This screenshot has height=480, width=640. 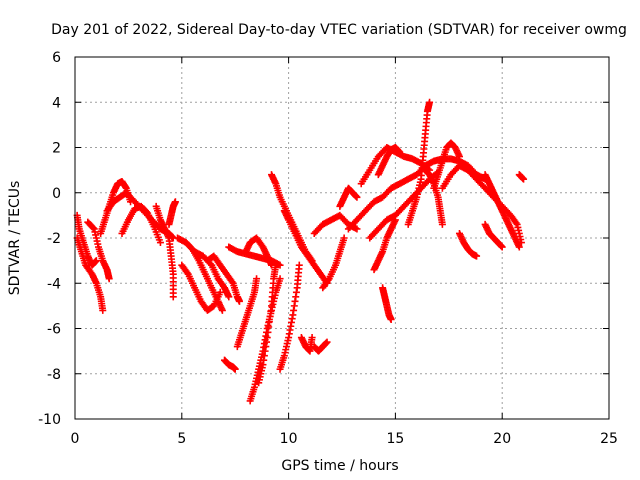 What do you see at coordinates (384, 245) in the screenshot?
I see `series-track30` at bounding box center [384, 245].